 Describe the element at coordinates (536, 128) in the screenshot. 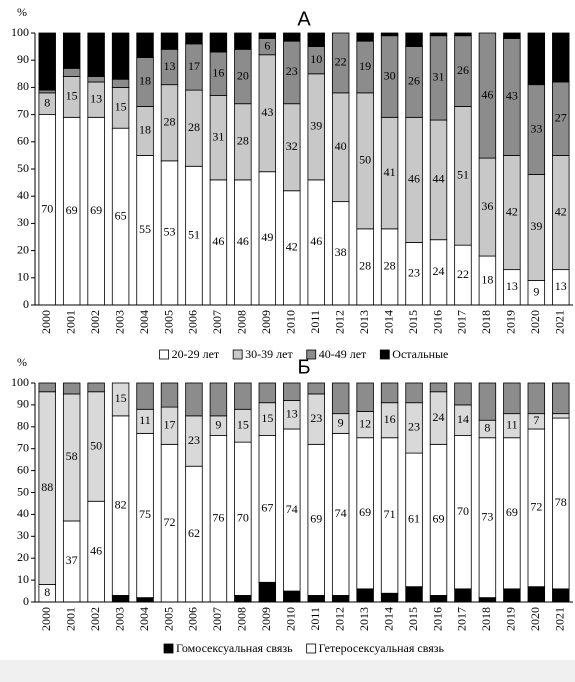

I see `value-label: 33` at that location.